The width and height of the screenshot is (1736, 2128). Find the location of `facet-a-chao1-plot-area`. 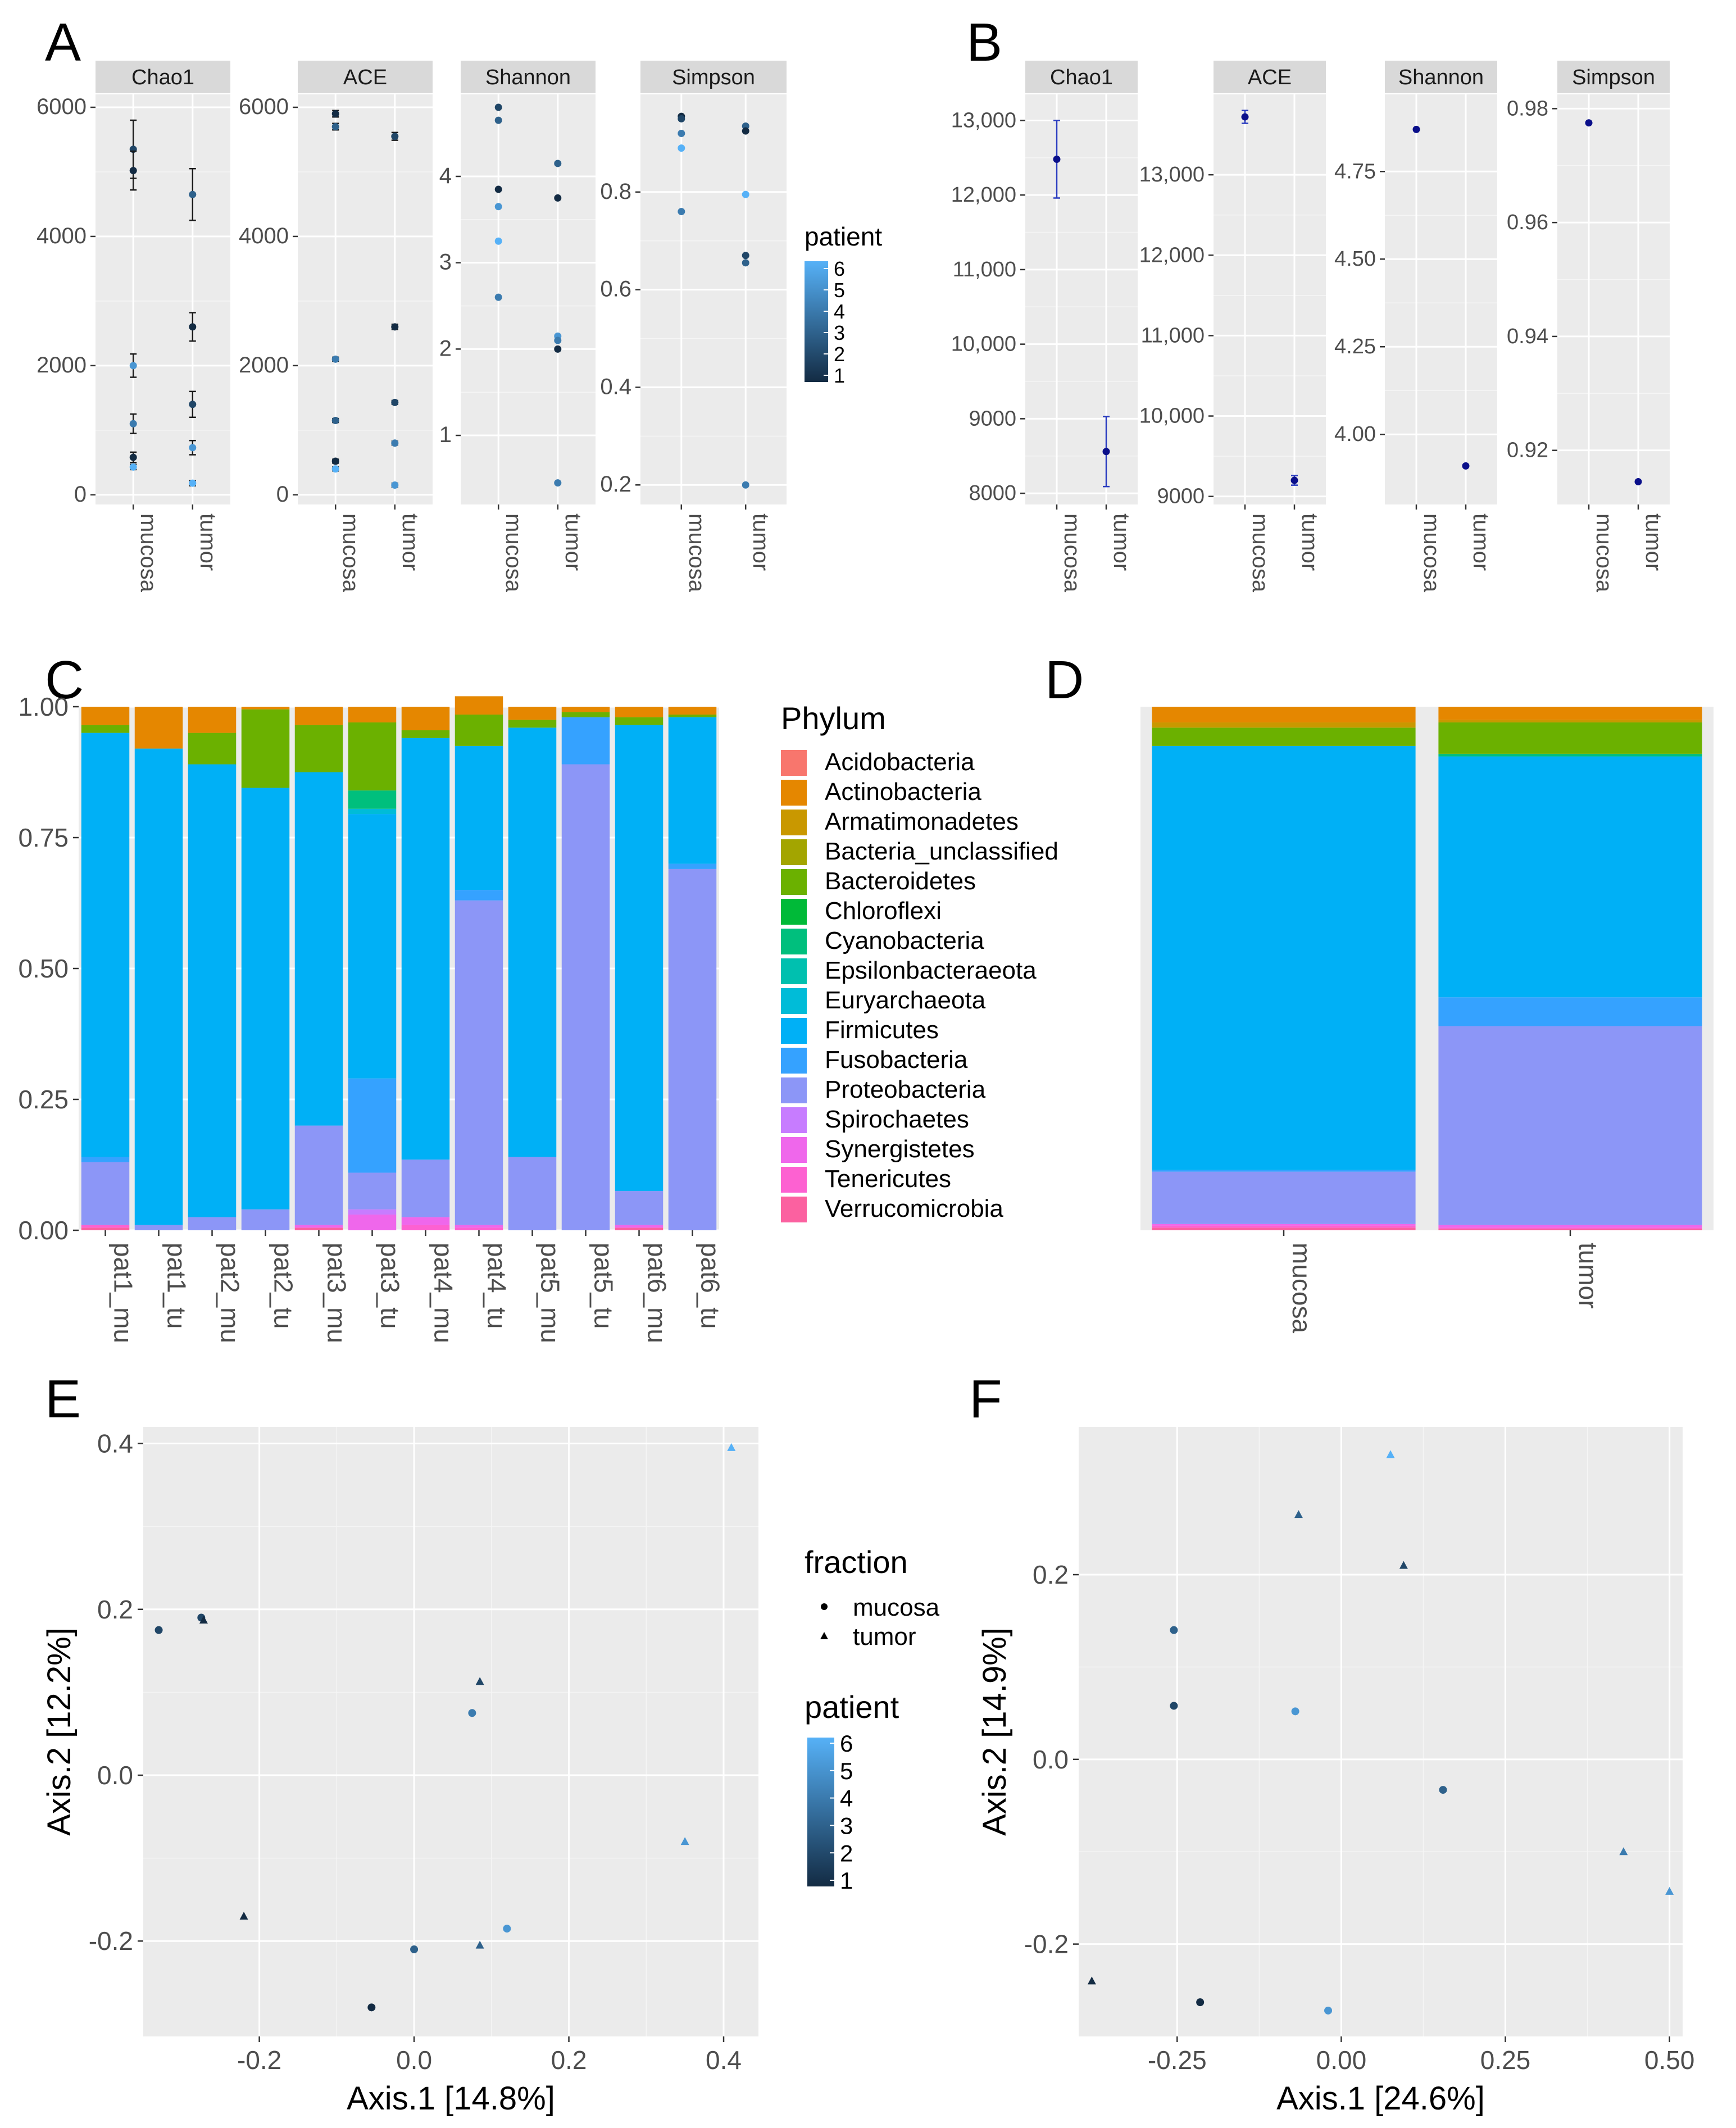

facet-a-chao1-plot-area is located at coordinates (163, 299).